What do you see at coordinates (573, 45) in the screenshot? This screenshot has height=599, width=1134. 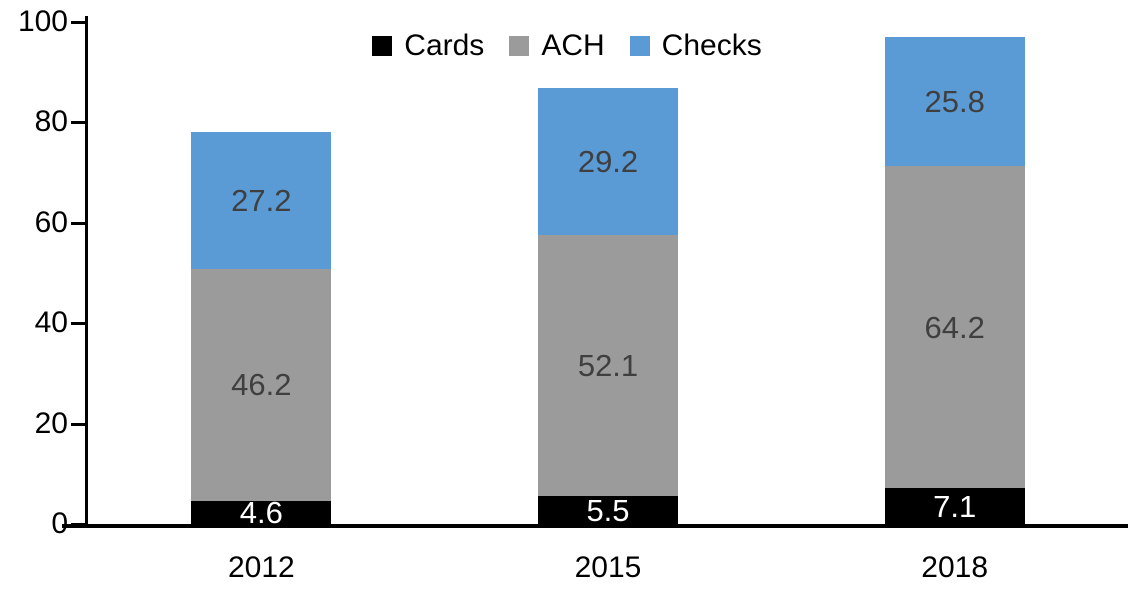 I see `legend-label: ACH` at bounding box center [573, 45].